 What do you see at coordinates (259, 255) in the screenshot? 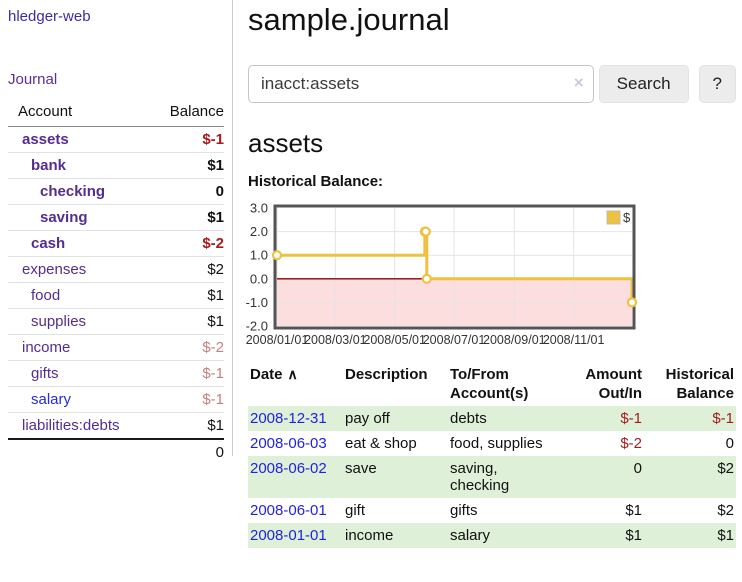
I see `y-tick-label: 1.0` at bounding box center [259, 255].